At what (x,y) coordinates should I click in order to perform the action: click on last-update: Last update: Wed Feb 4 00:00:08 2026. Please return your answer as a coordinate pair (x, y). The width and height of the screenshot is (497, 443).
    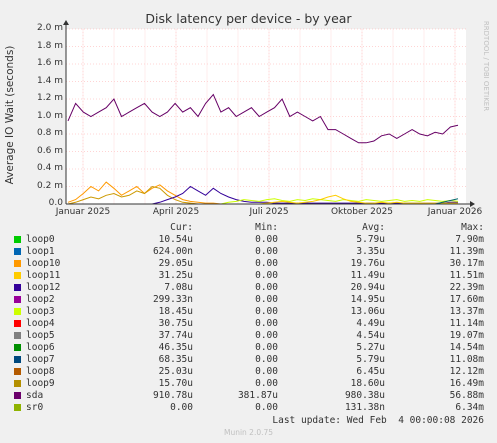
    Looking at the image, I should click on (378, 420).